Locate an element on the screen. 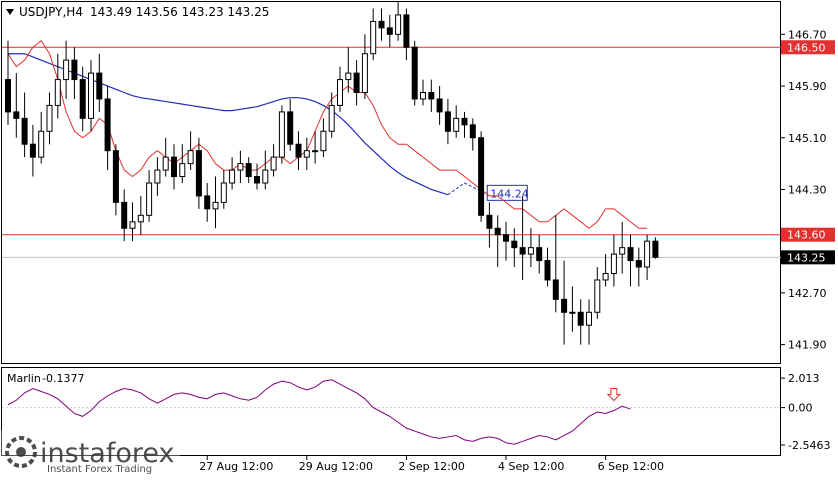 This screenshot has height=482, width=838. ma-projection-tag is located at coordinates (507, 192).